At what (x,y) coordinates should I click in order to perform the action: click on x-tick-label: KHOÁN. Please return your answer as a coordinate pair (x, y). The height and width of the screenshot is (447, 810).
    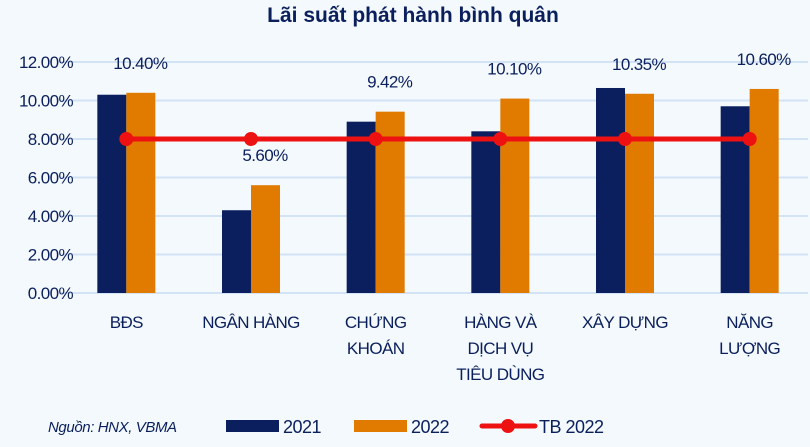
    Looking at the image, I should click on (375, 348).